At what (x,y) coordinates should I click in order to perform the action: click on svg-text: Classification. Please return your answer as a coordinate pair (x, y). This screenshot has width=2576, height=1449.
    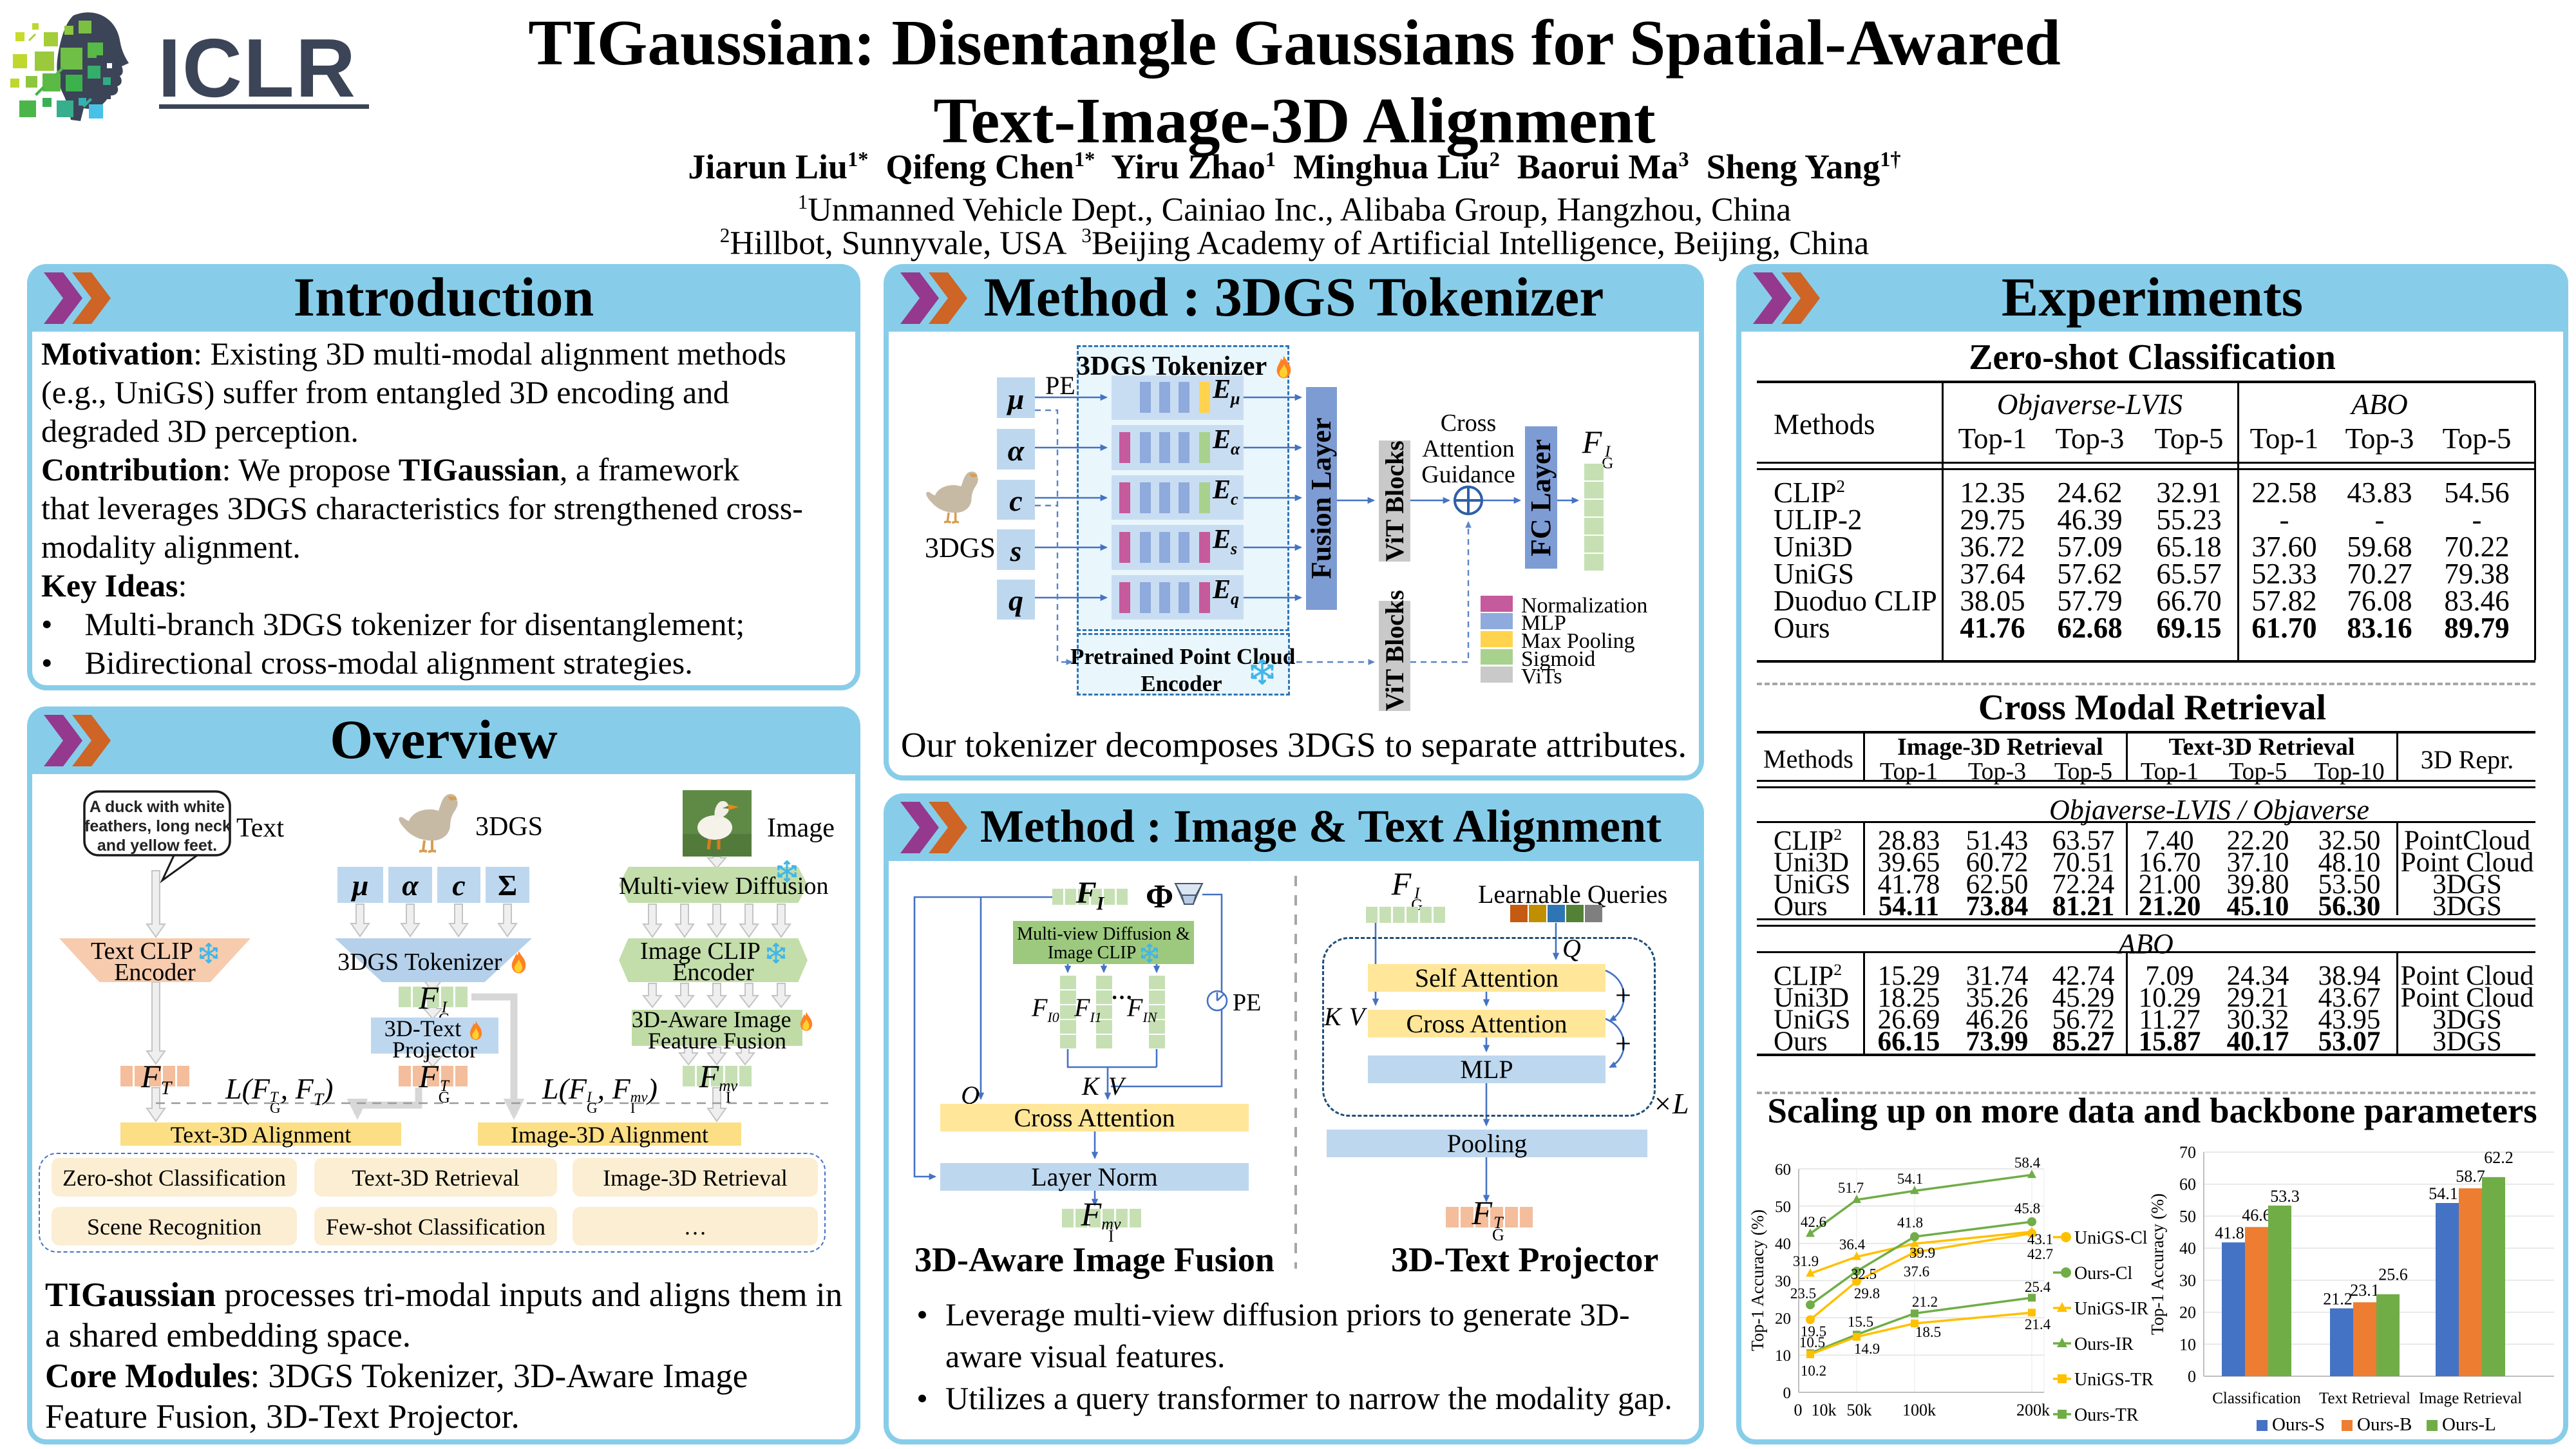
    Looking at the image, I should click on (2256, 1399).